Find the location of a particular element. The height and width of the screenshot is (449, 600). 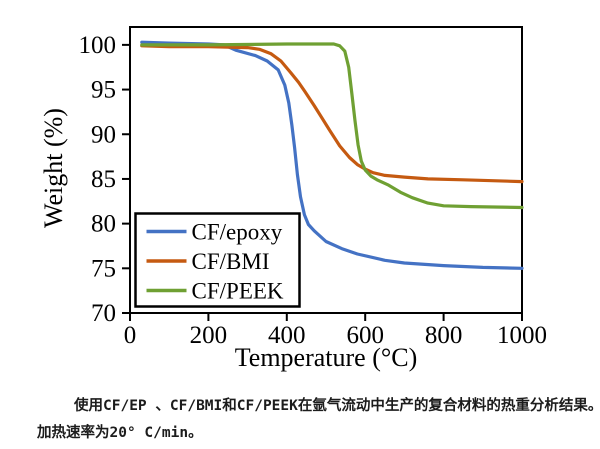

figure-caption-line-2: 加热速率为20° C/min。 is located at coordinates (120, 433).